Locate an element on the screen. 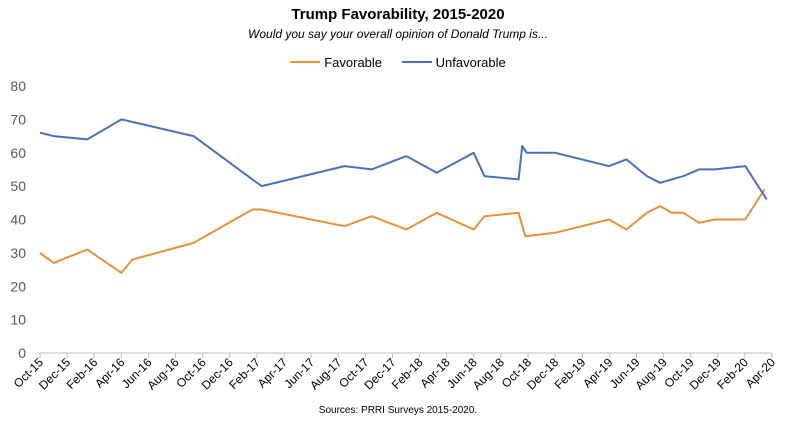 This screenshot has height=432, width=796. legend-swatch-unfavorable is located at coordinates (416, 62).